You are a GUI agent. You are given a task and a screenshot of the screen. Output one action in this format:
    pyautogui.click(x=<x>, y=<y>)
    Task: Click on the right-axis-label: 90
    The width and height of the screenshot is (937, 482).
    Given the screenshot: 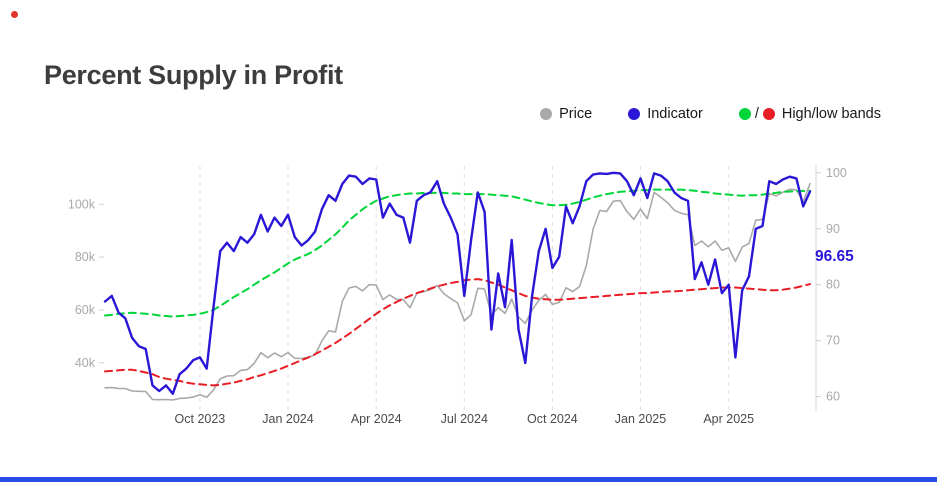 What is the action you would take?
    pyautogui.click(x=833, y=229)
    